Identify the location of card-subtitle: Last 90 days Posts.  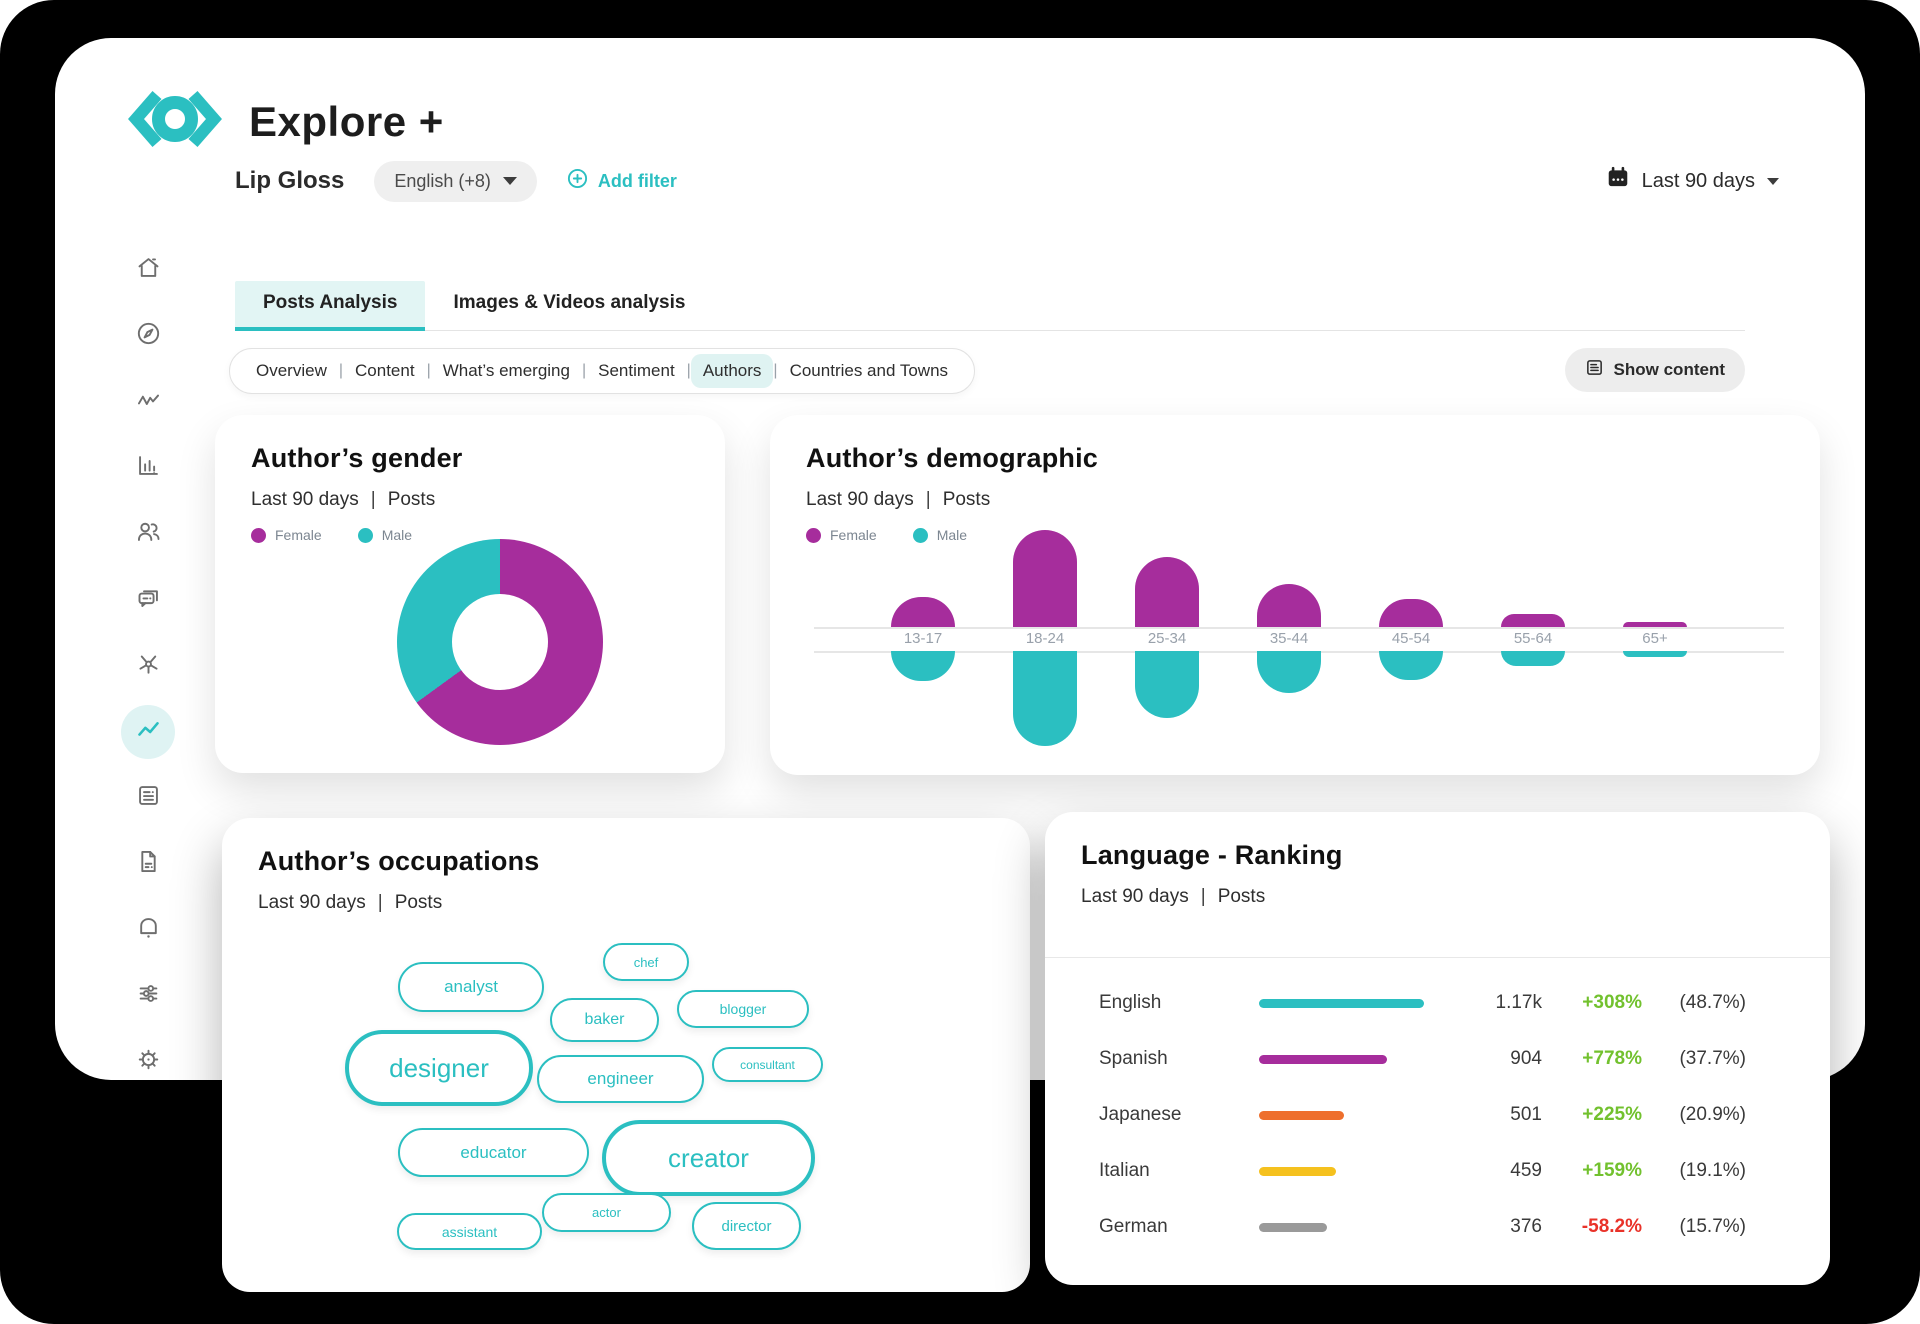
(898, 500).